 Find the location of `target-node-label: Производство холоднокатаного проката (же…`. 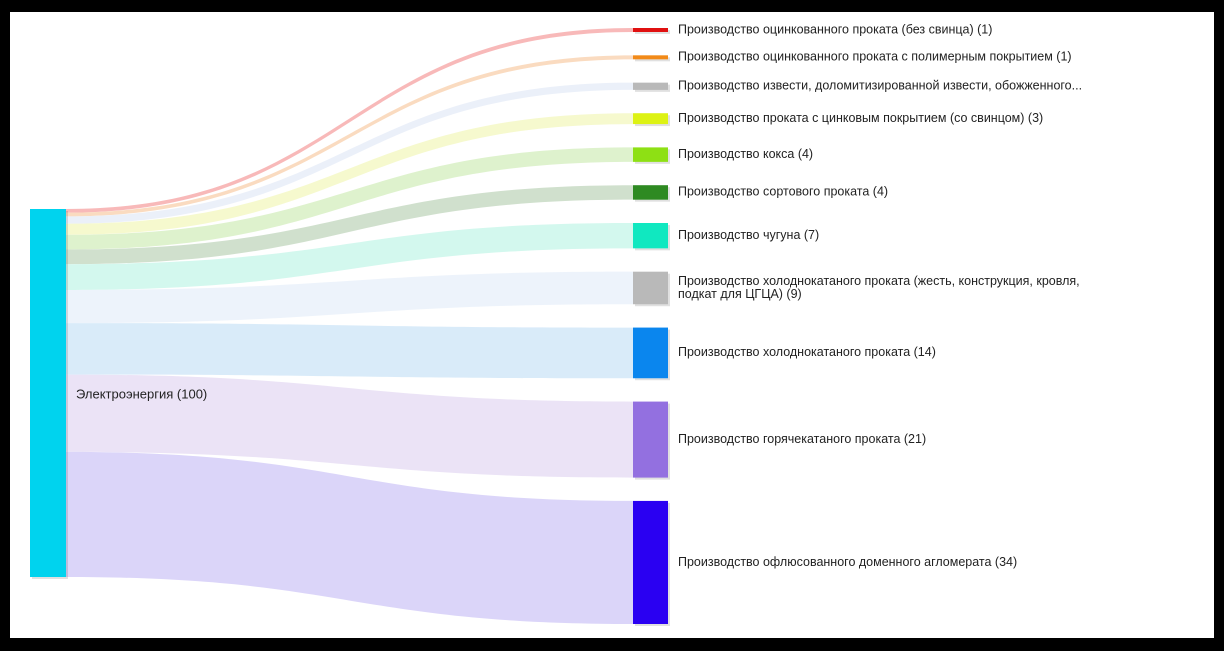

target-node-label: Производство холоднокатаного проката (же… is located at coordinates (879, 281).